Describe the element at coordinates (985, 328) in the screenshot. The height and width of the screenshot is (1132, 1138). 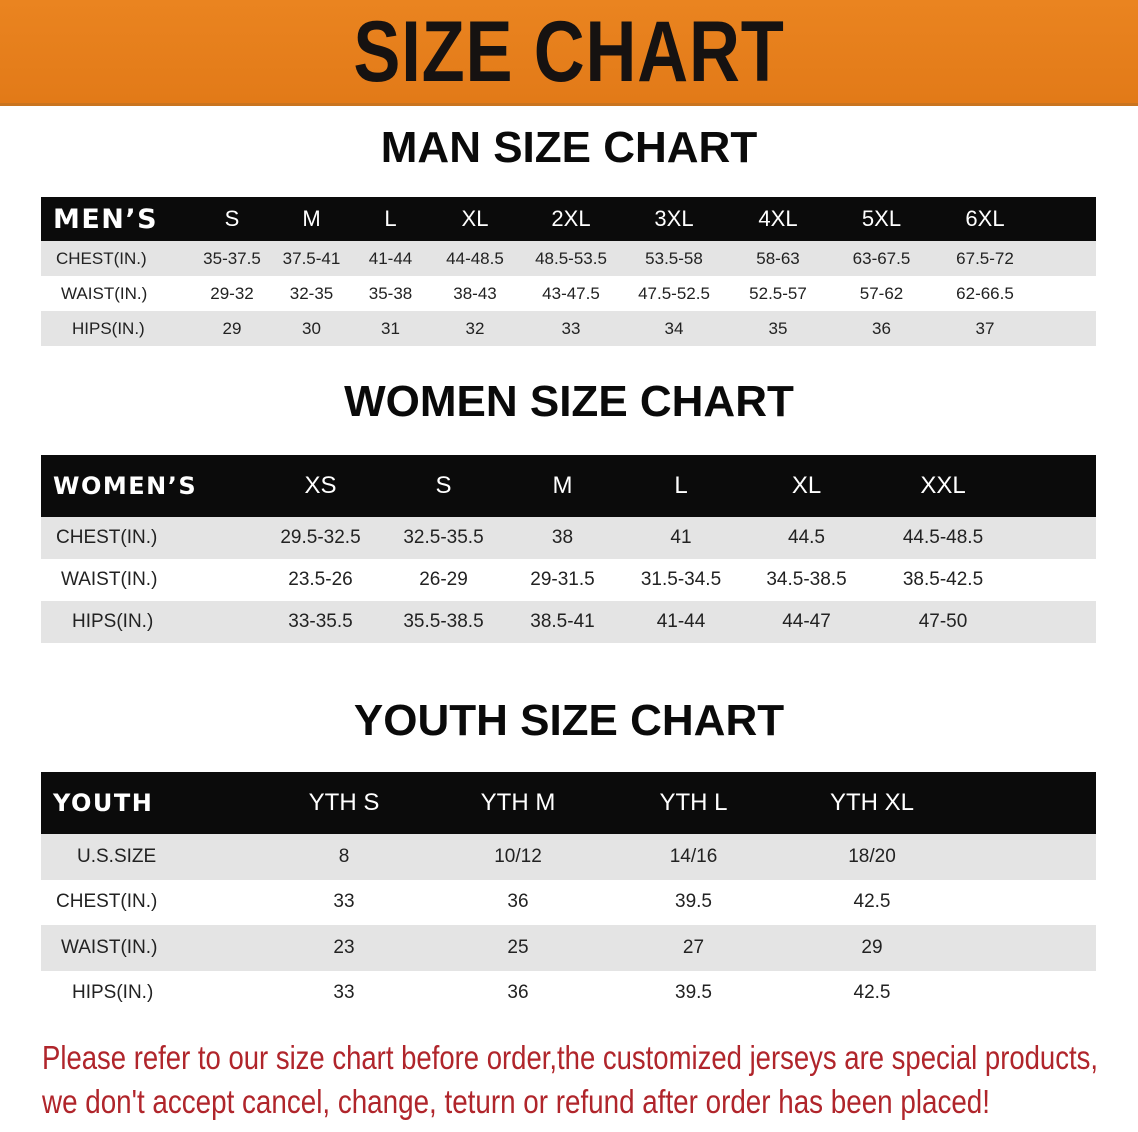
I see `measurement-cell: 37` at that location.